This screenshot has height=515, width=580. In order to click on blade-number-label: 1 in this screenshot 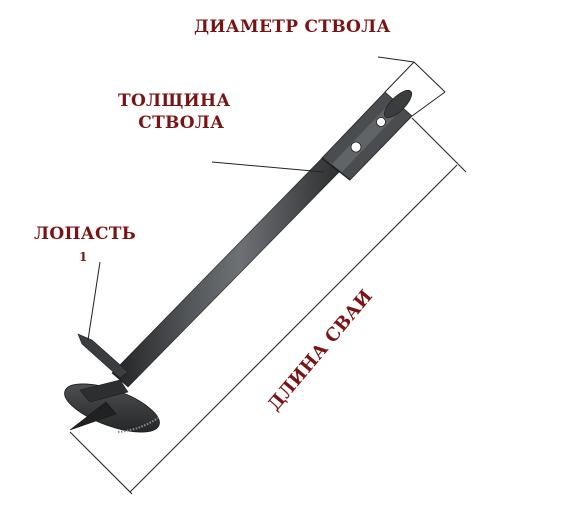, I will do `click(83, 257)`.